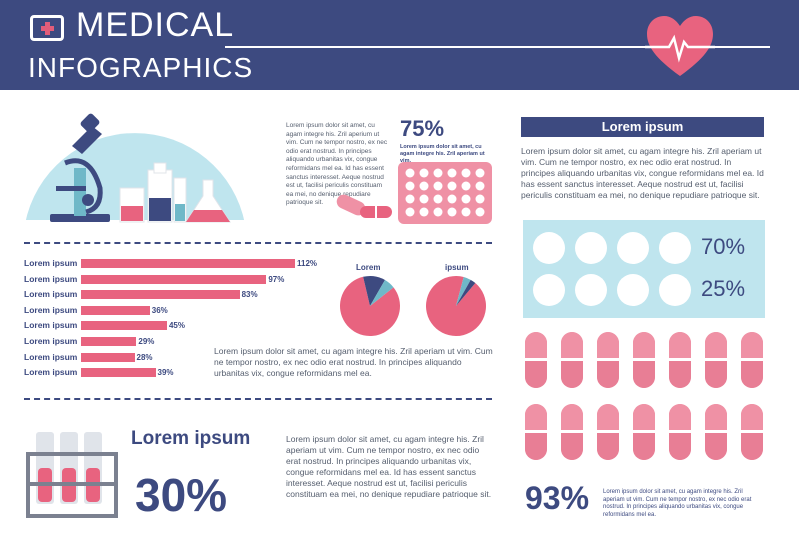 The width and height of the screenshot is (799, 542). What do you see at coordinates (159, 310) in the screenshot?
I see `bar-value: 36%` at bounding box center [159, 310].